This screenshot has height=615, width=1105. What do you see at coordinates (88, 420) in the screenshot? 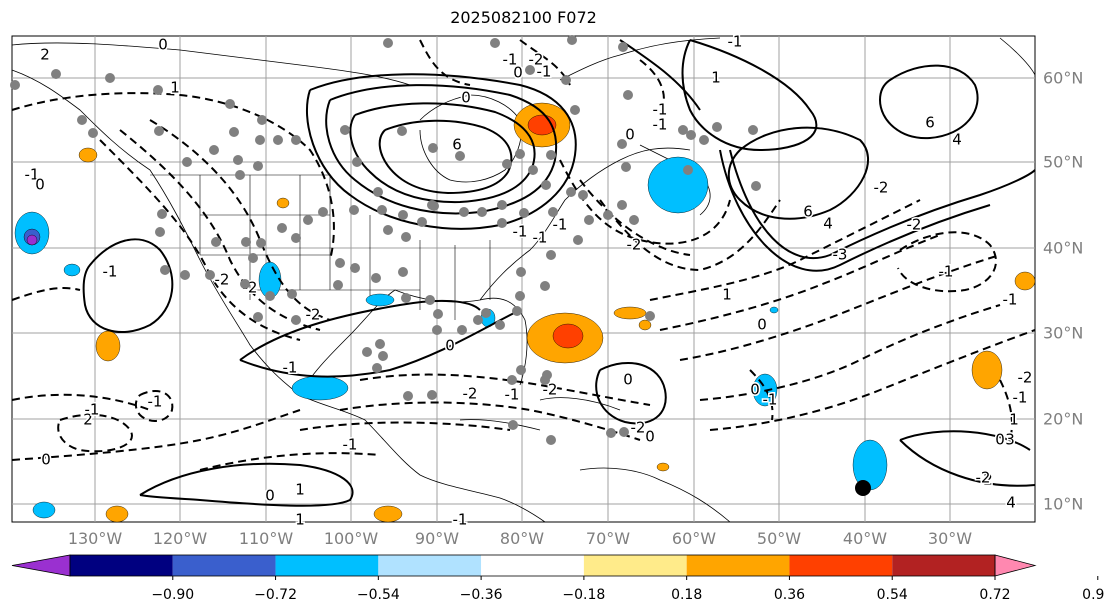
I see `contour-label: 2` at bounding box center [88, 420].